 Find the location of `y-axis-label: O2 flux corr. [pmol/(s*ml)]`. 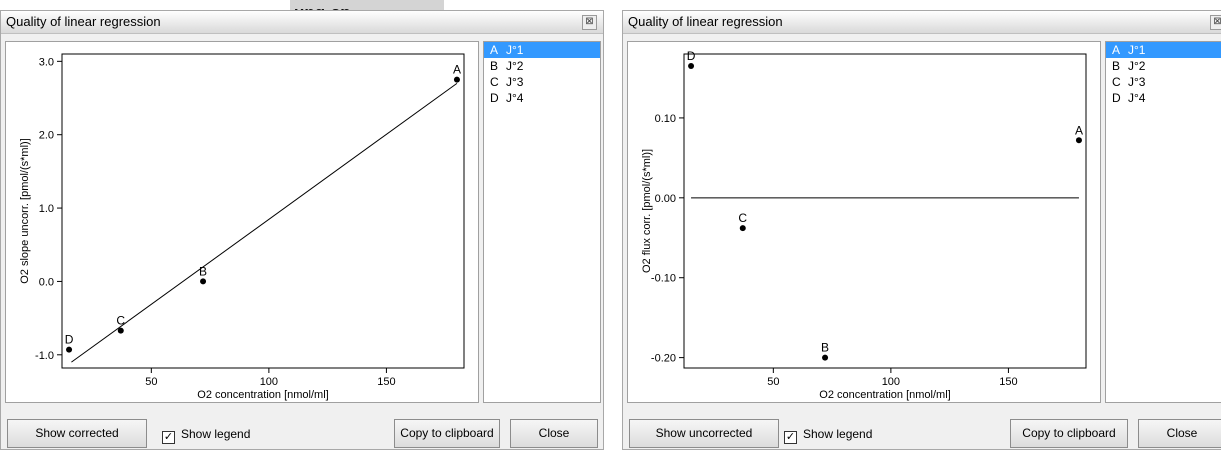

y-axis-label: O2 flux corr. [pmol/(s*ml)] is located at coordinates (647, 211).